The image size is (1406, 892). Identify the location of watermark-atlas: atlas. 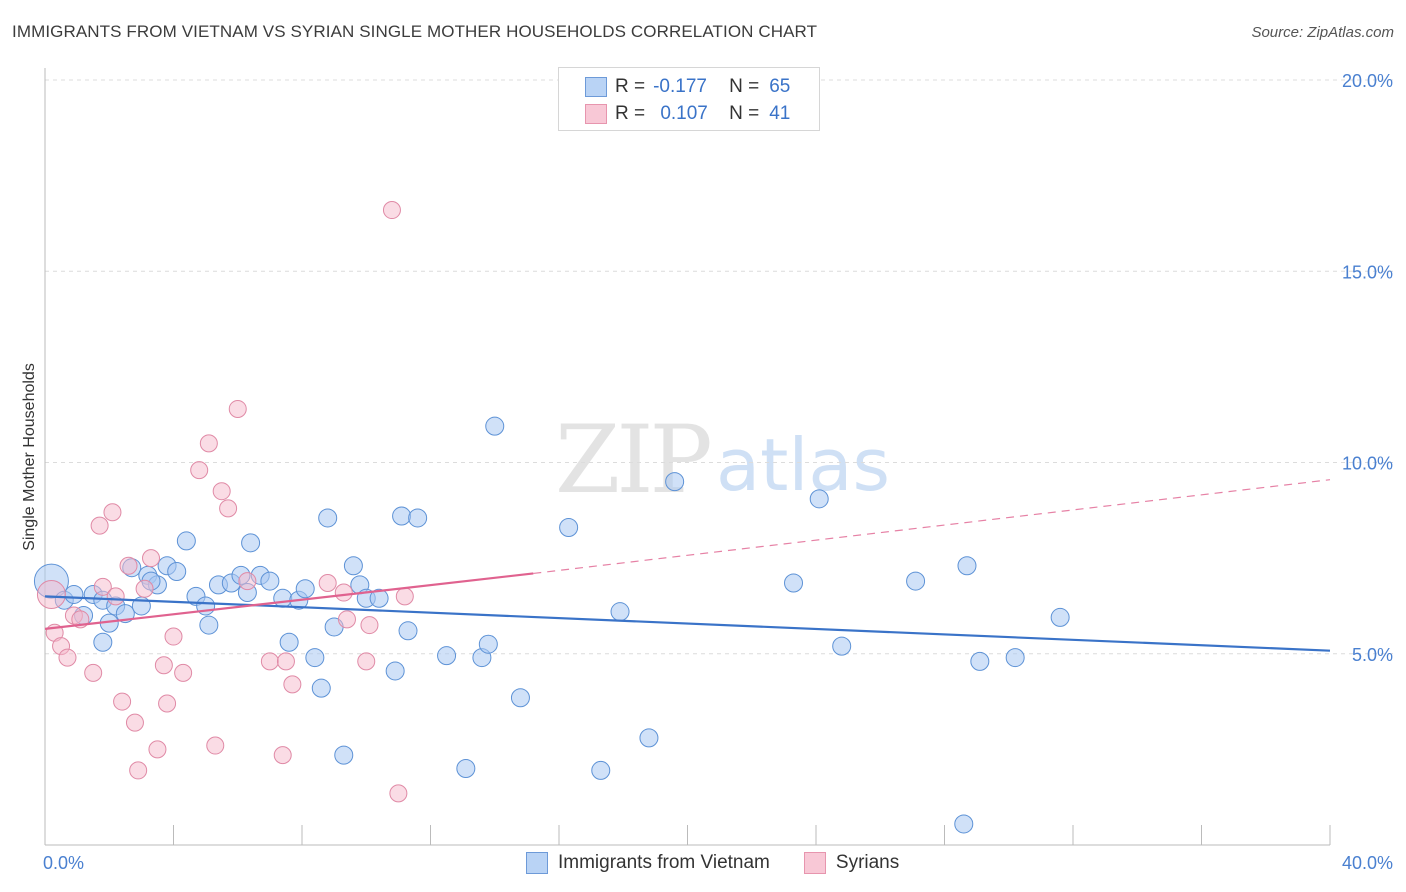
(803, 465).